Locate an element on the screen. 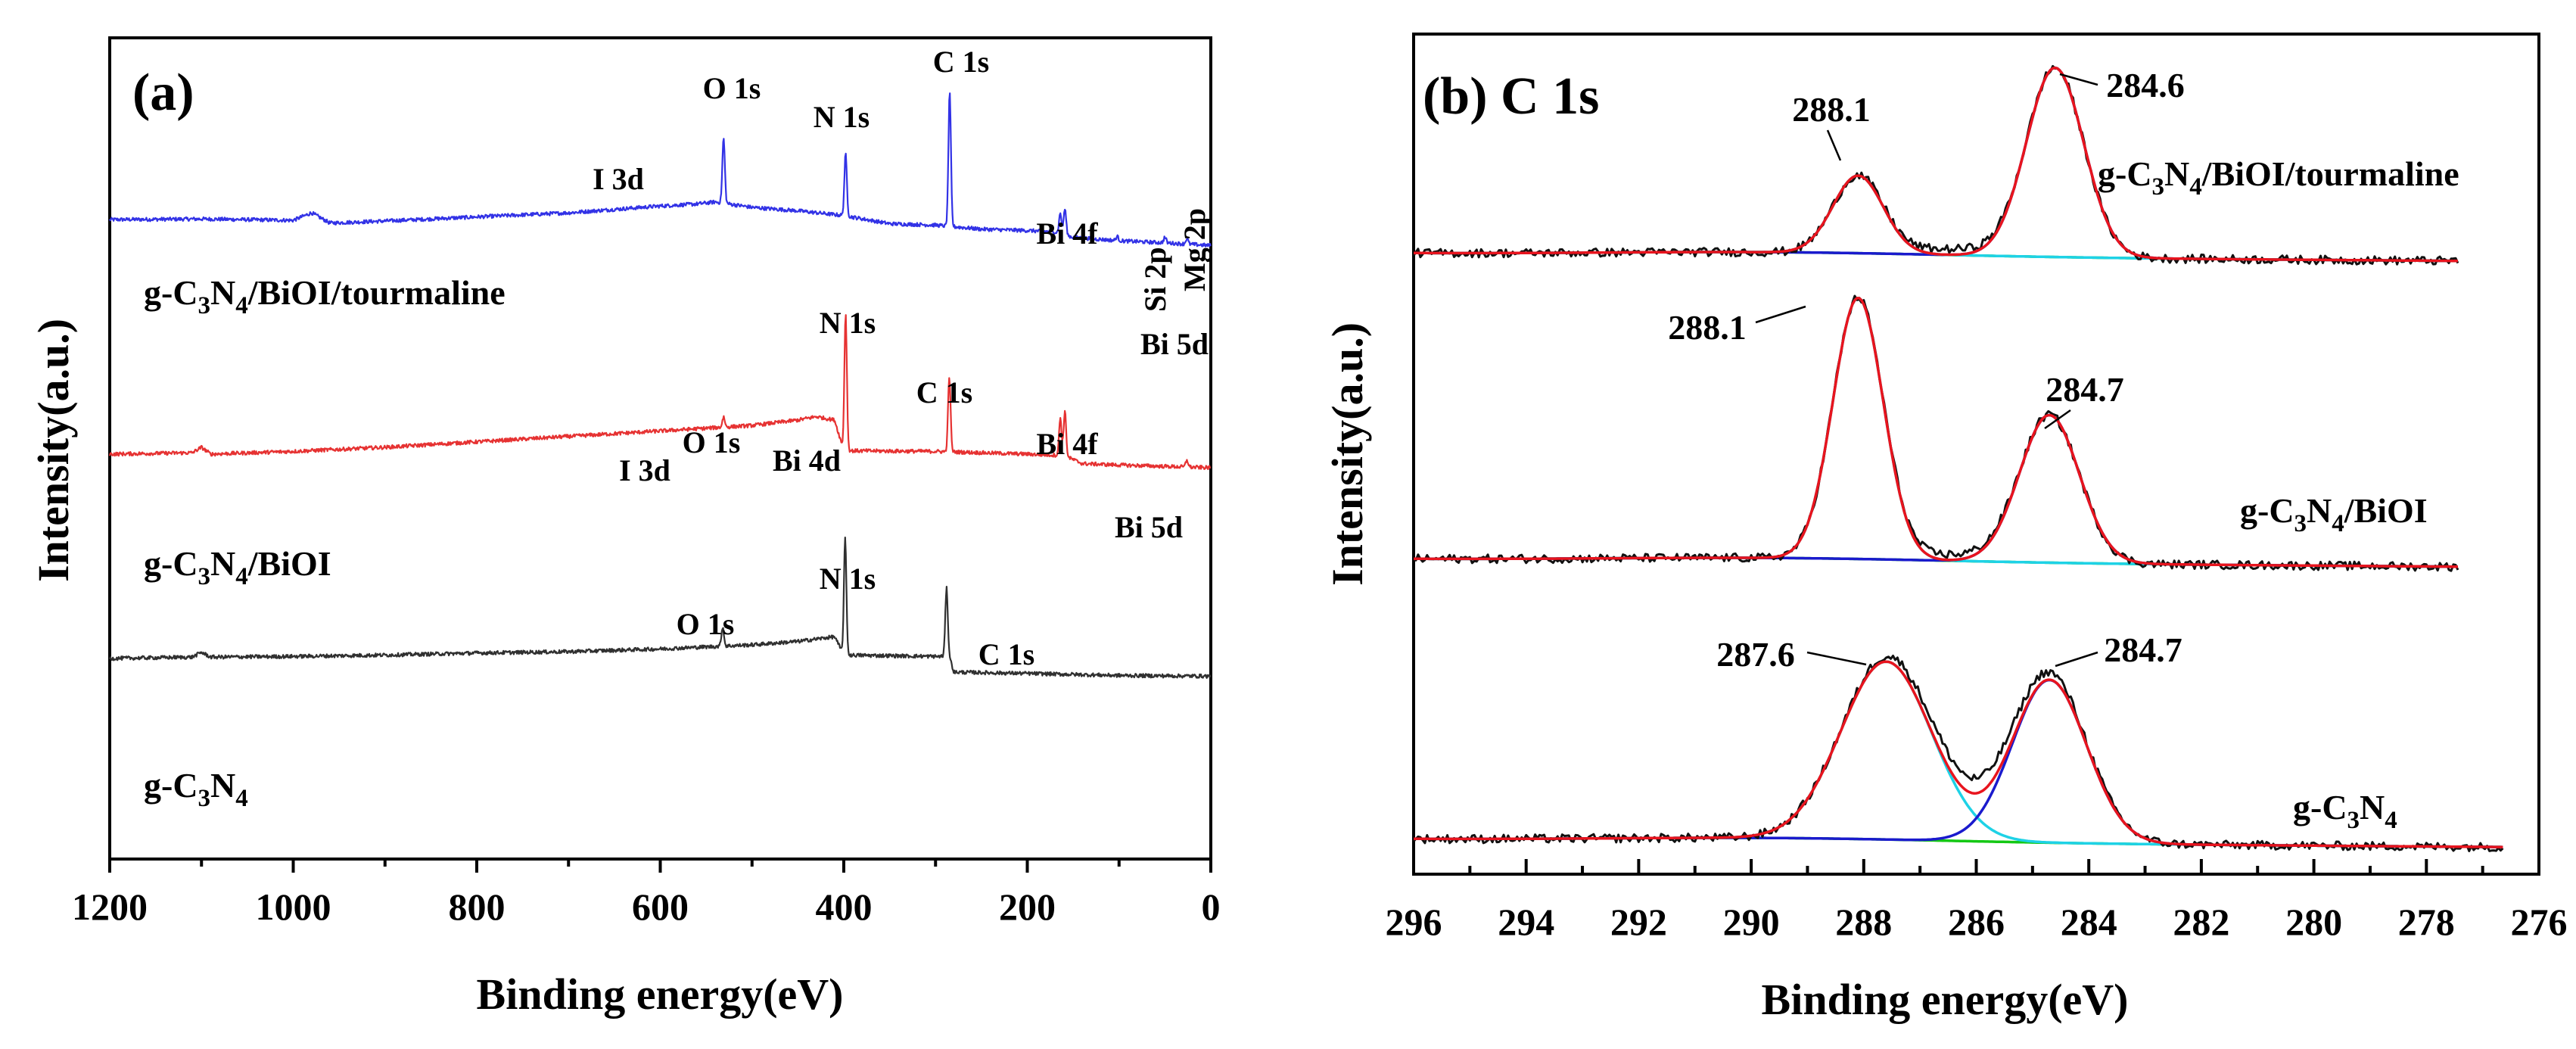 This screenshot has width=2576, height=1049. panel-b-title: (b) C 1s is located at coordinates (1511, 96).